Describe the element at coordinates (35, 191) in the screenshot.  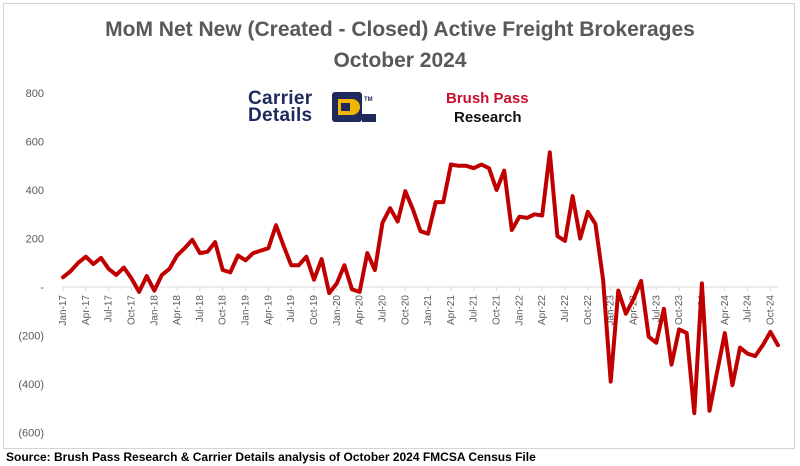
I see `y-tick-label: 400` at that location.